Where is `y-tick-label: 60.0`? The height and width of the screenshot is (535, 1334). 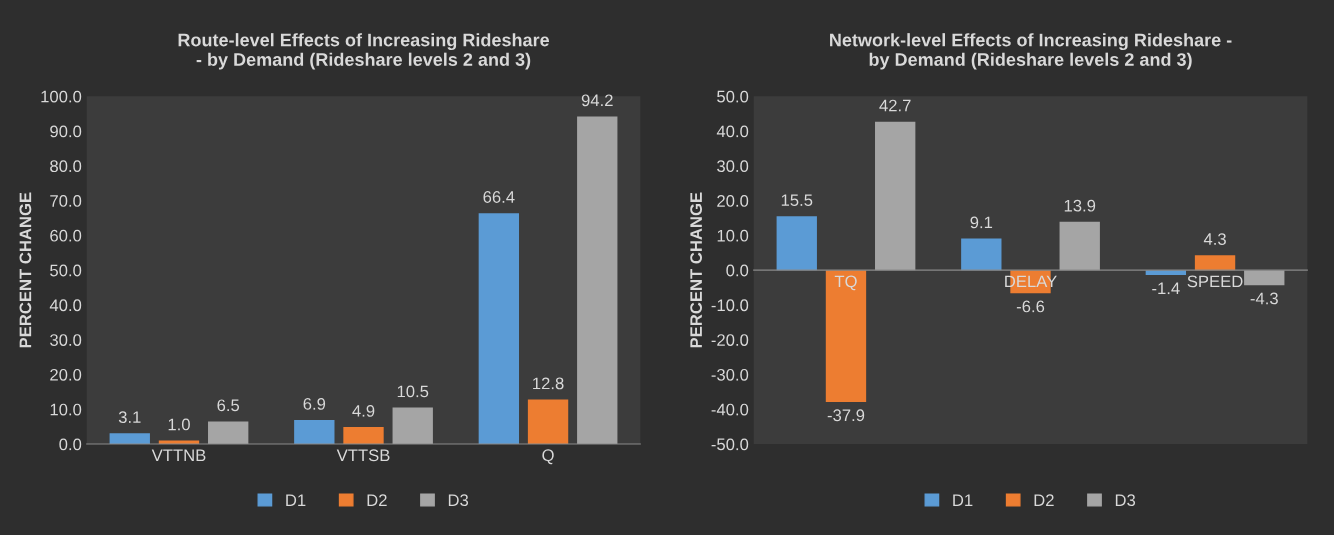 y-tick-label: 60.0 is located at coordinates (66, 235).